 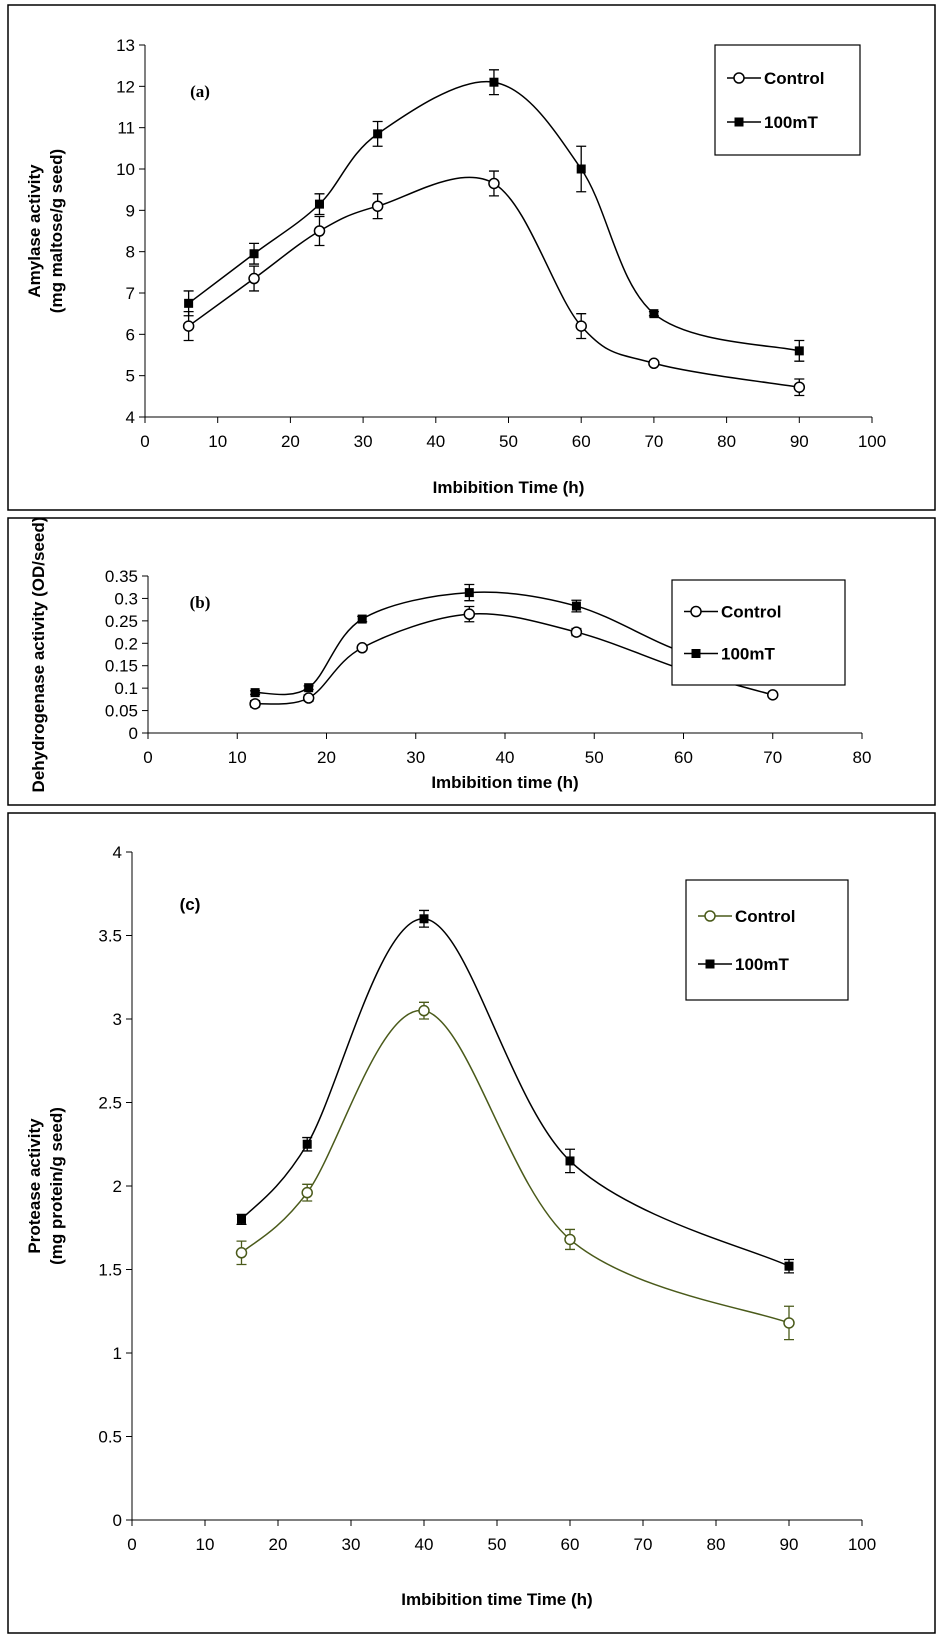 I want to click on y-tick-label: 0.35, so click(x=121, y=576).